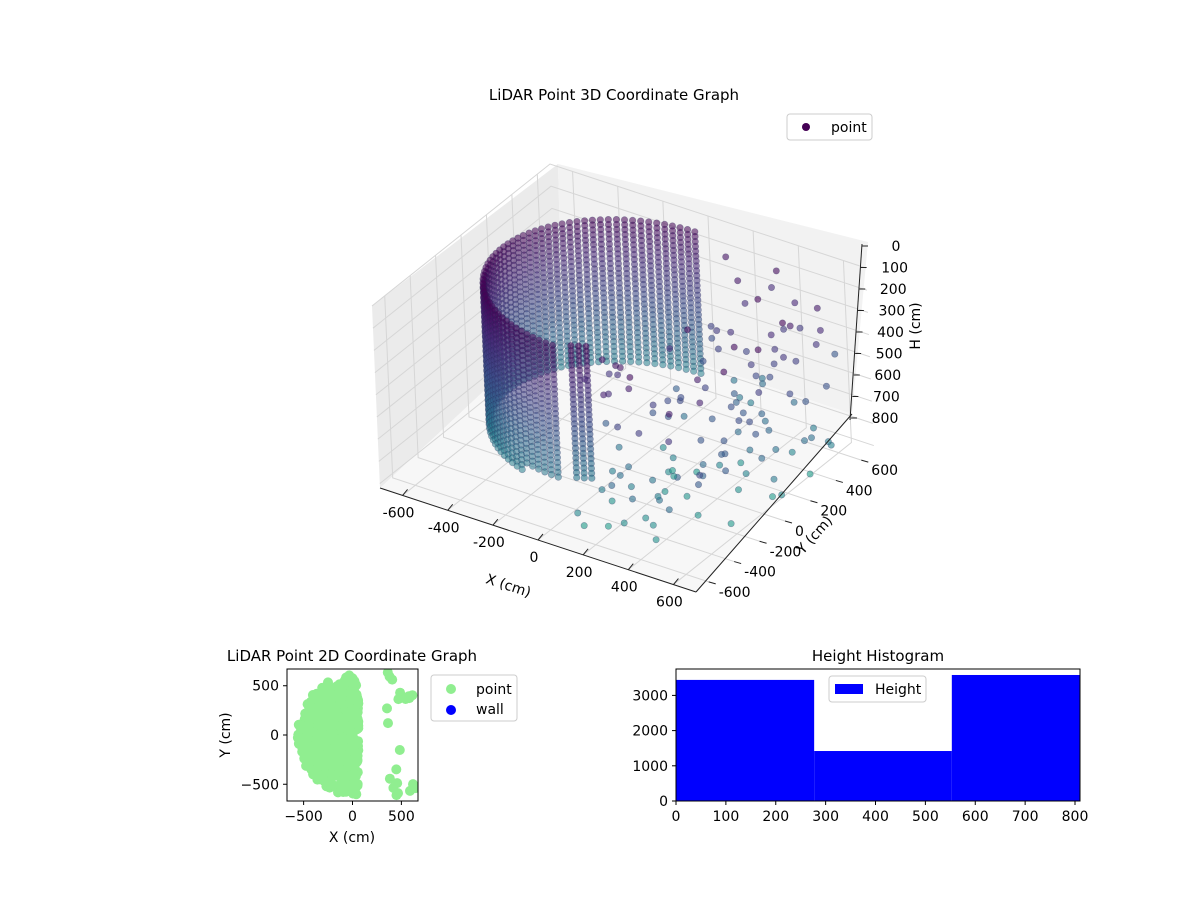 This screenshot has height=900, width=1200. What do you see at coordinates (1075, 817) in the screenshot?
I see `x-tick-label-hist: 800` at bounding box center [1075, 817].